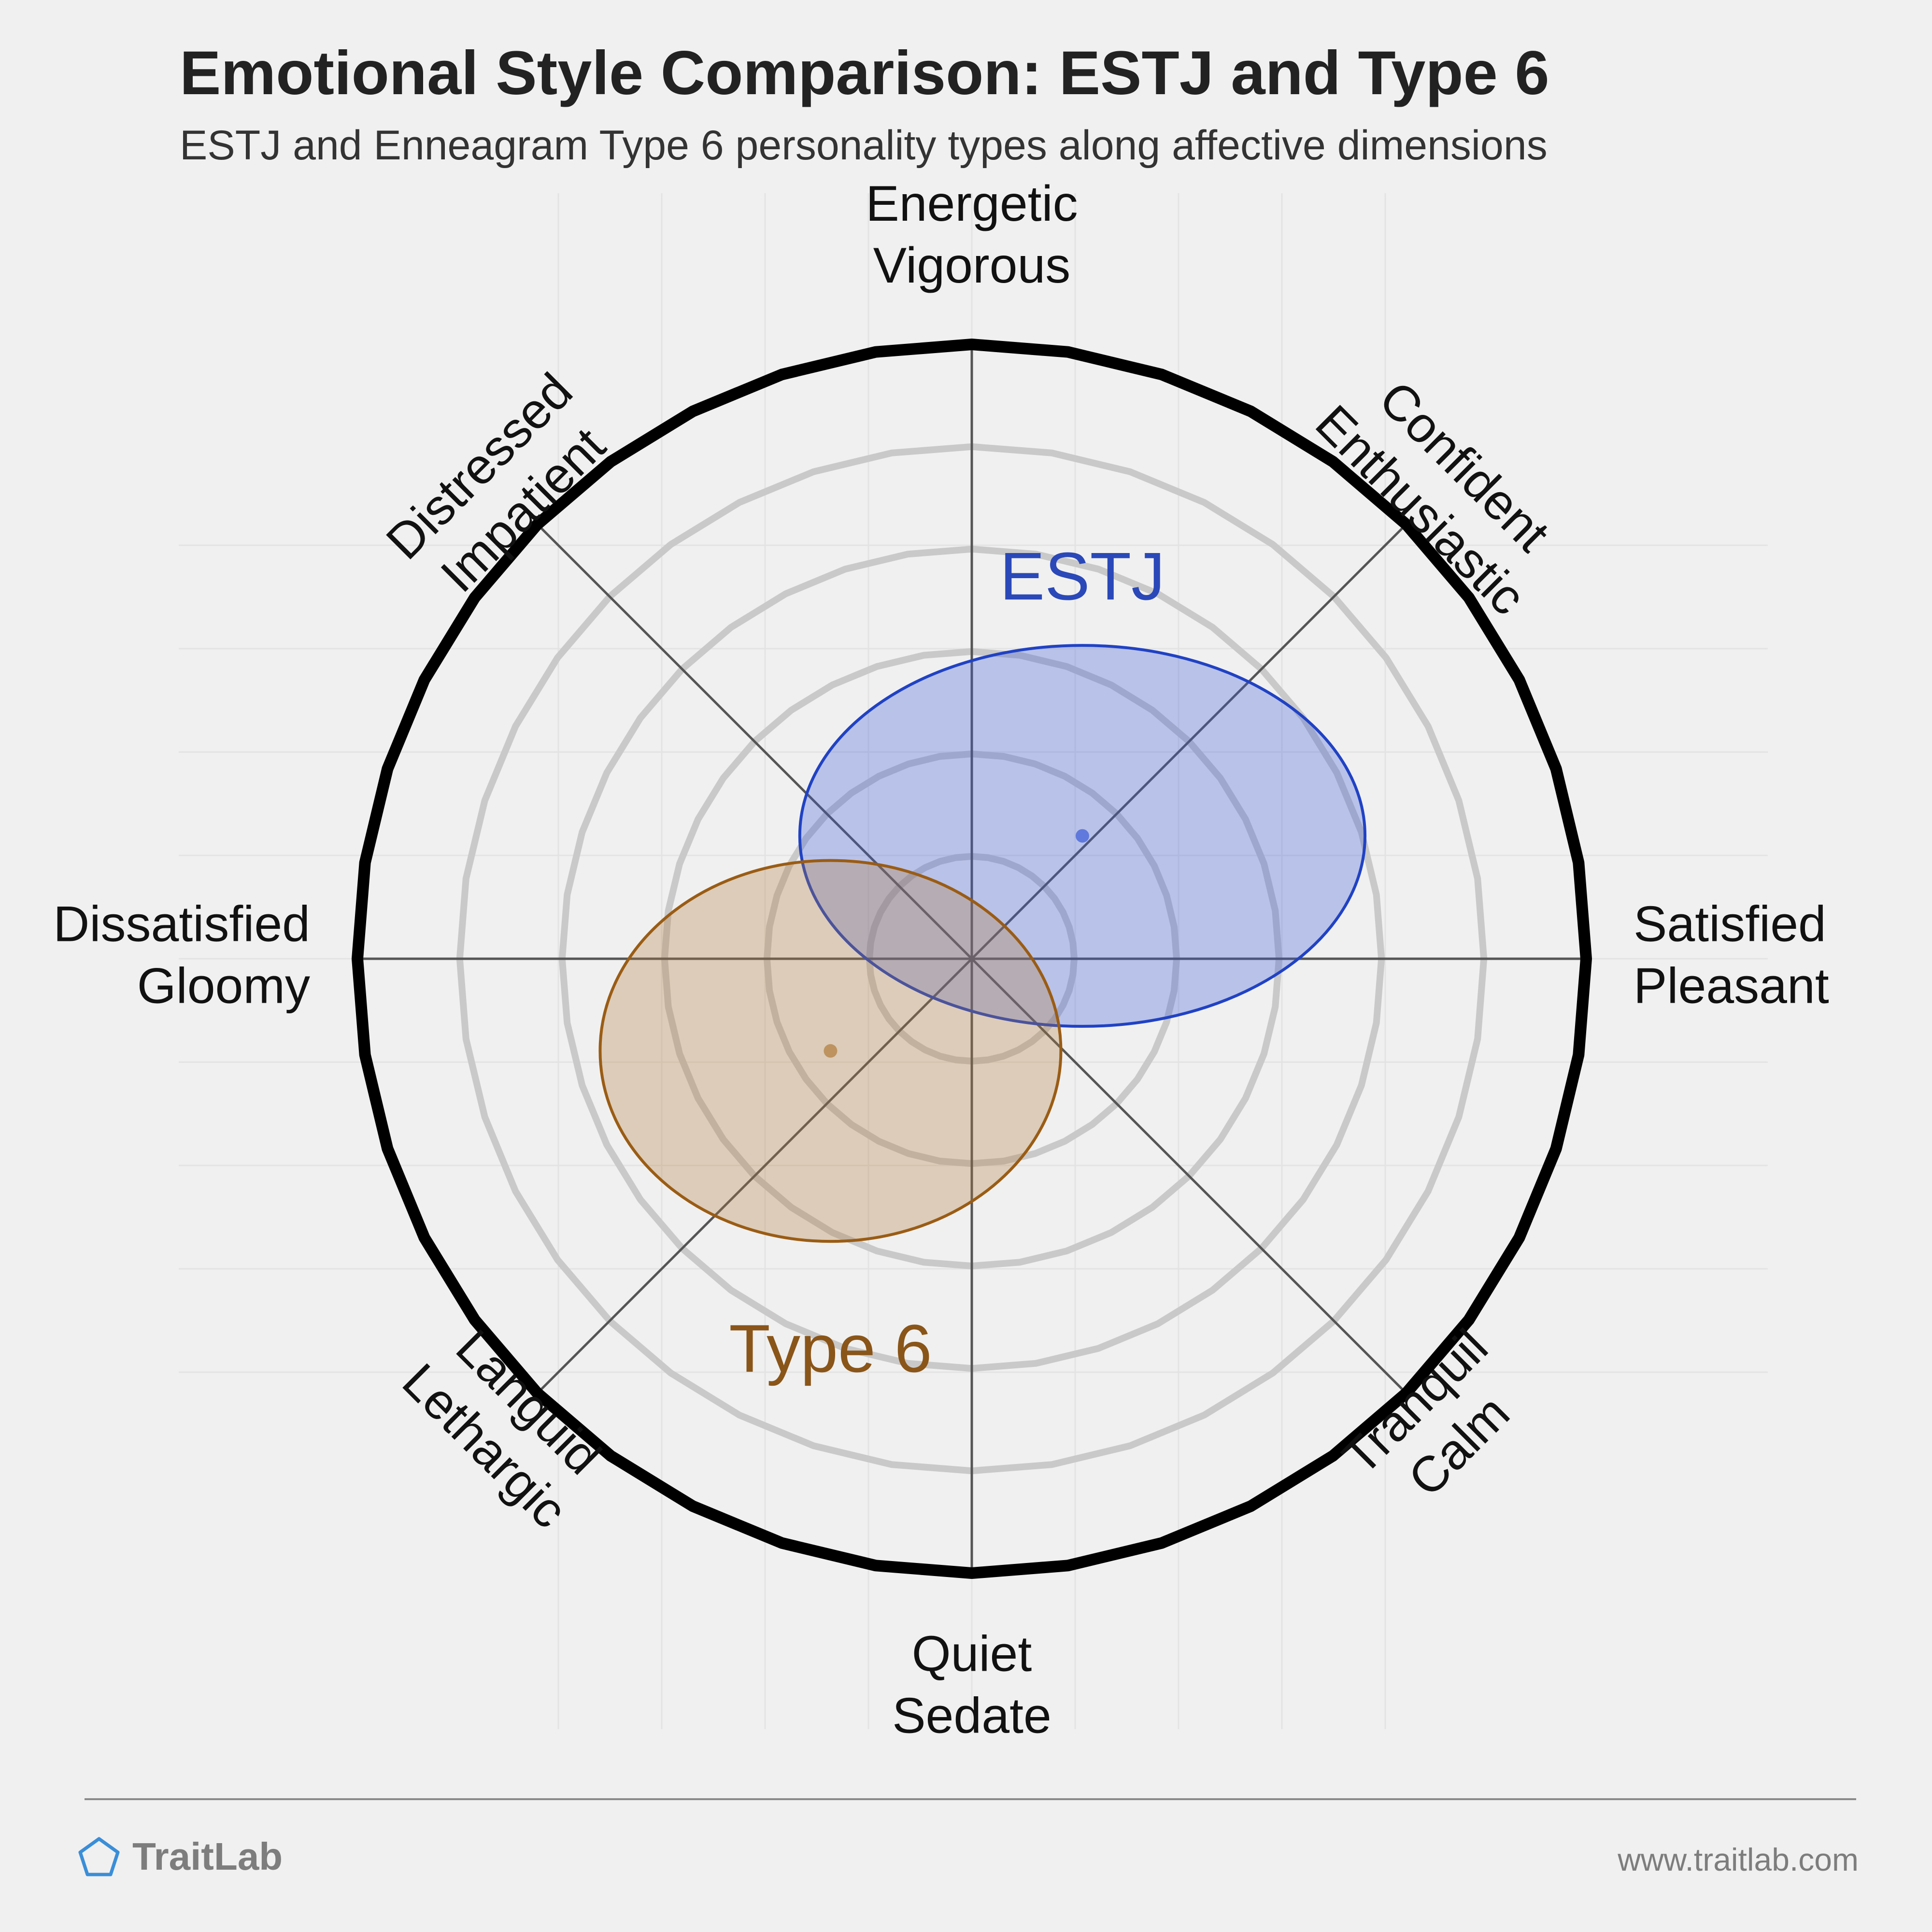 This screenshot has width=1932, height=1932. I want to click on axis-label: Vigorous, so click(972, 266).